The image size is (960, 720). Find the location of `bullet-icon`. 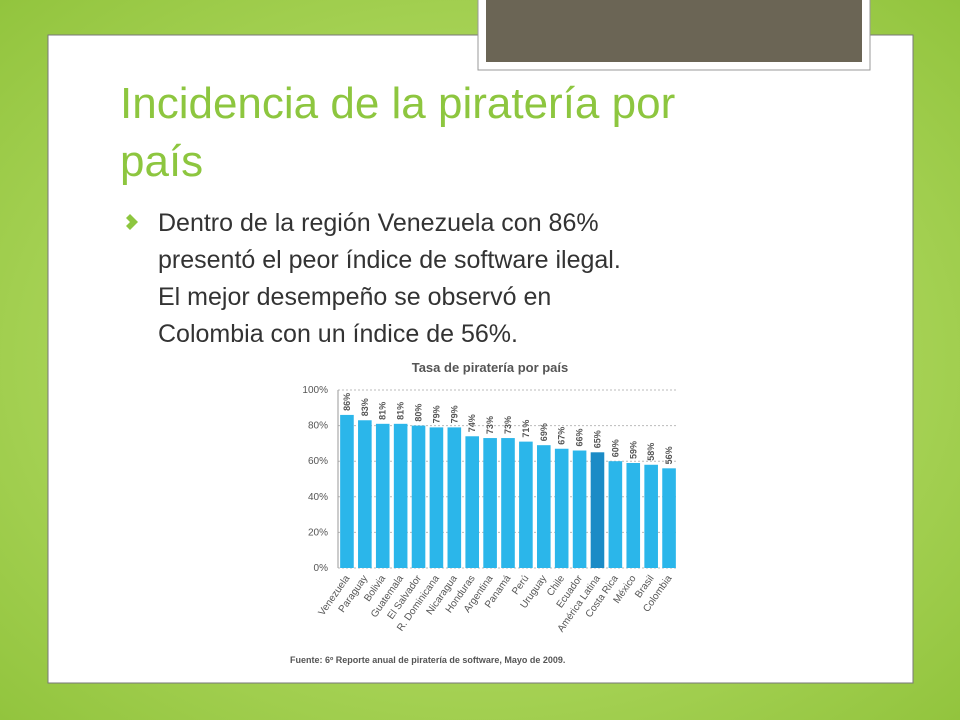

bullet-icon is located at coordinates (132, 222).